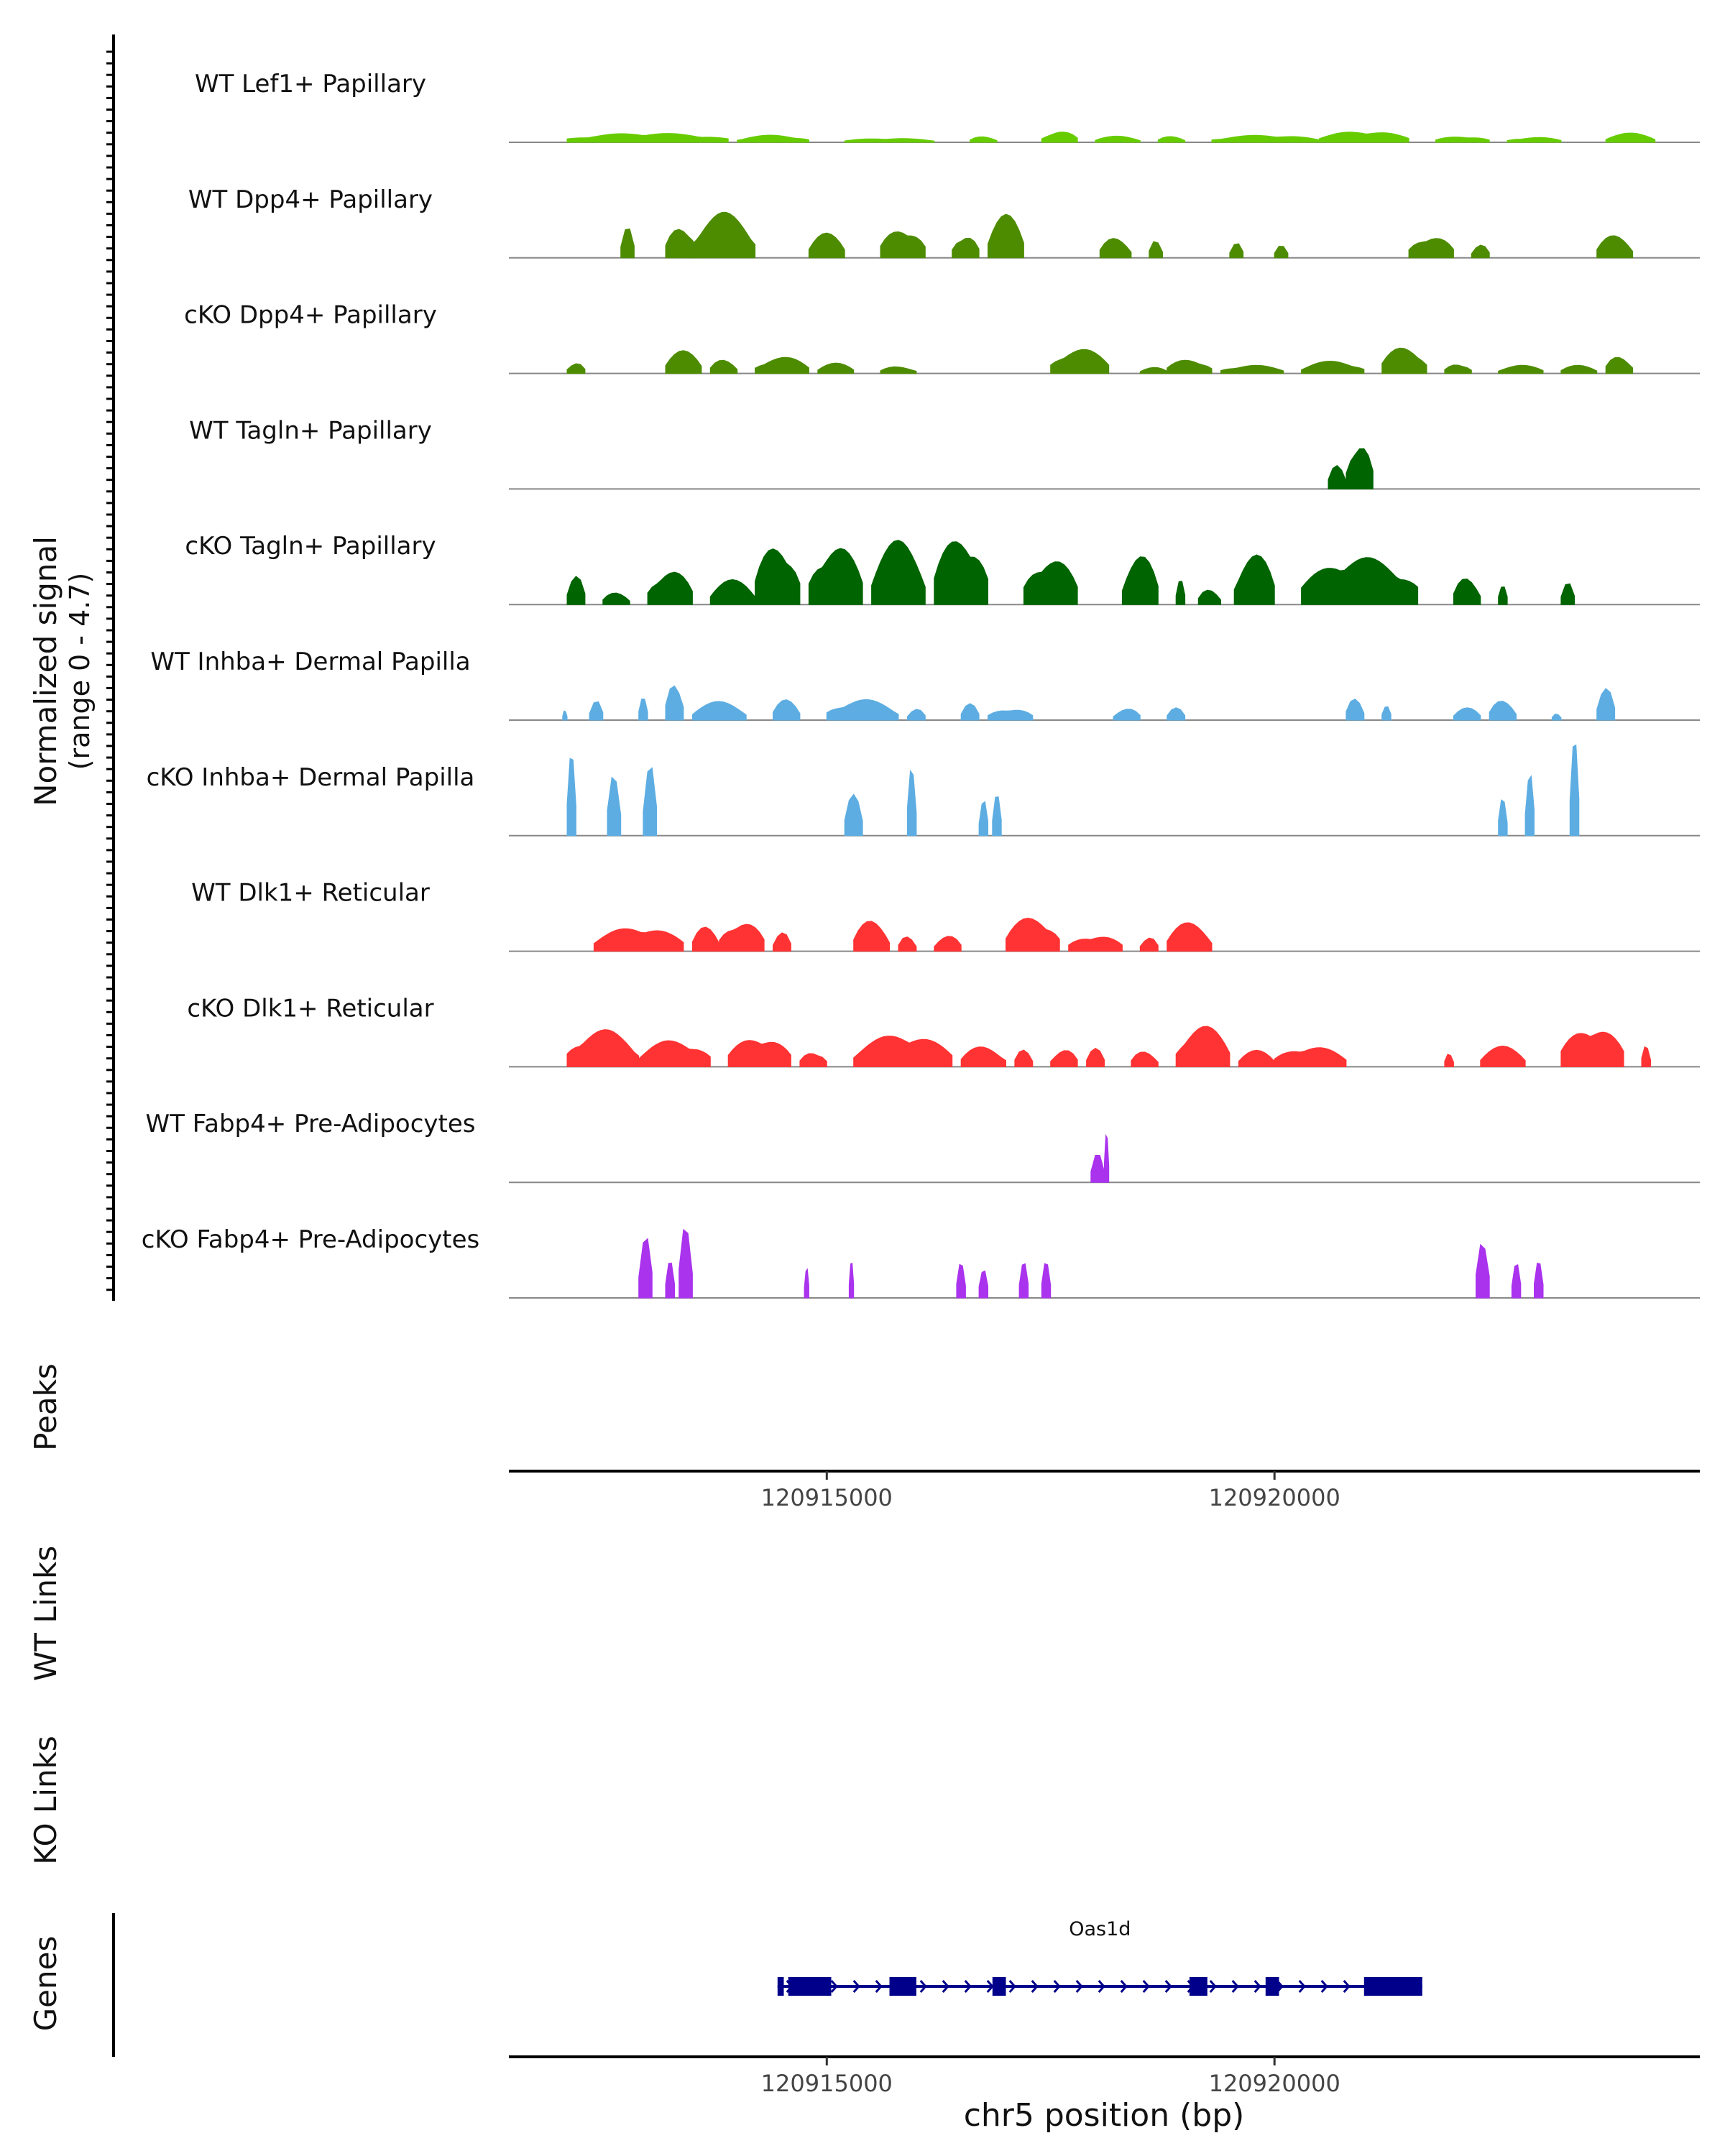  Describe the element at coordinates (310, 1008) in the screenshot. I see `track-label: cKO Dlk1+ Reticular` at that location.